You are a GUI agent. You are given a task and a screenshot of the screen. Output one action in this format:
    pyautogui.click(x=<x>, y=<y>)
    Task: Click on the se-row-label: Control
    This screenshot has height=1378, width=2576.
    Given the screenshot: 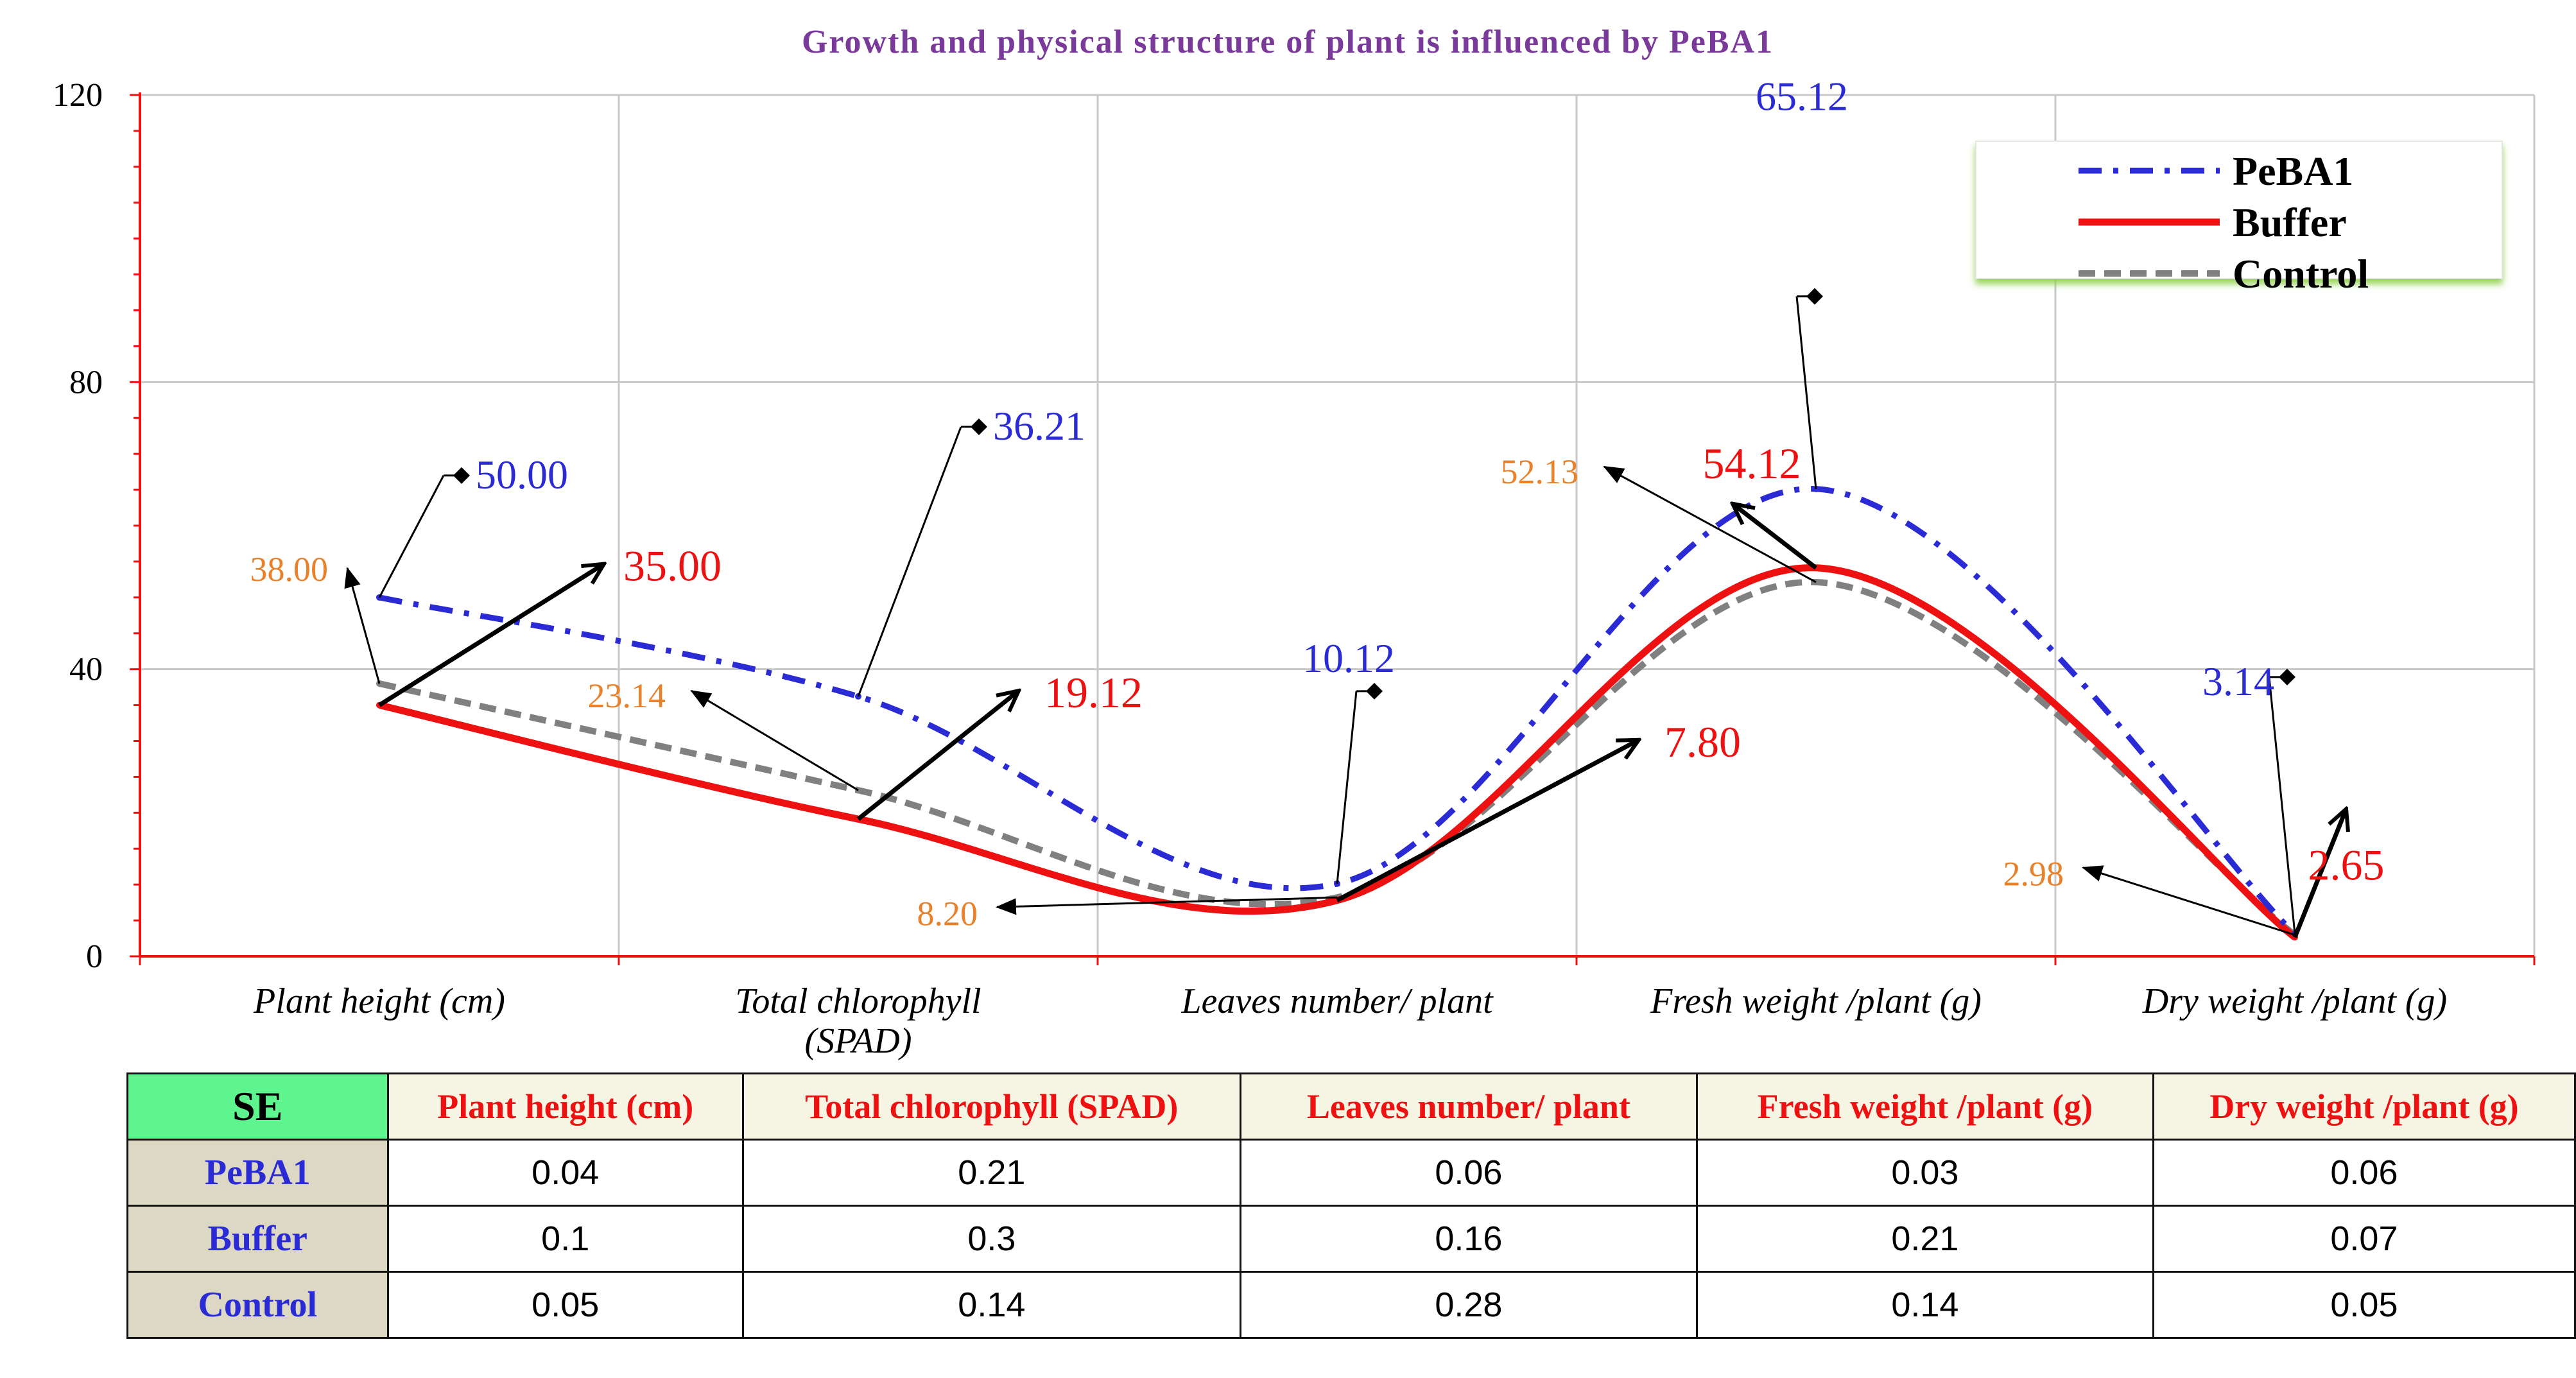 What is the action you would take?
    pyautogui.click(x=258, y=1305)
    